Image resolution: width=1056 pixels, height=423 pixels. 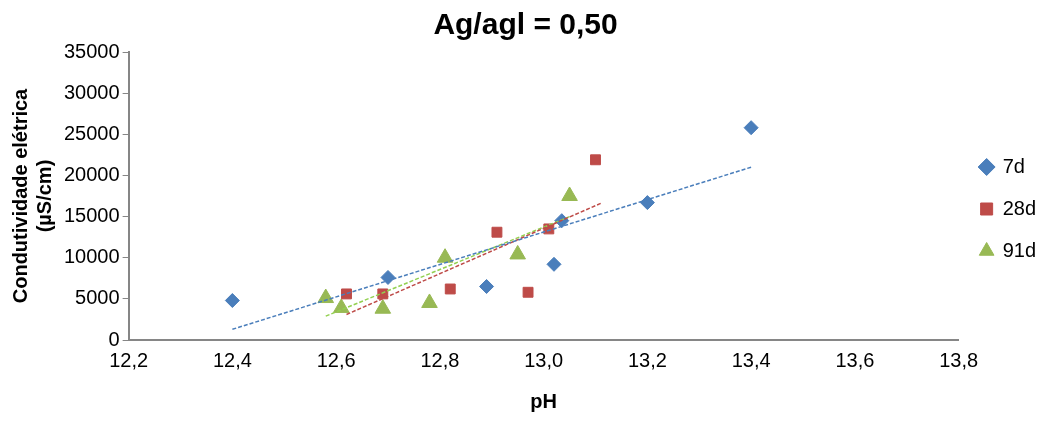 I want to click on y-tick-label: 20000, so click(x=91, y=173).